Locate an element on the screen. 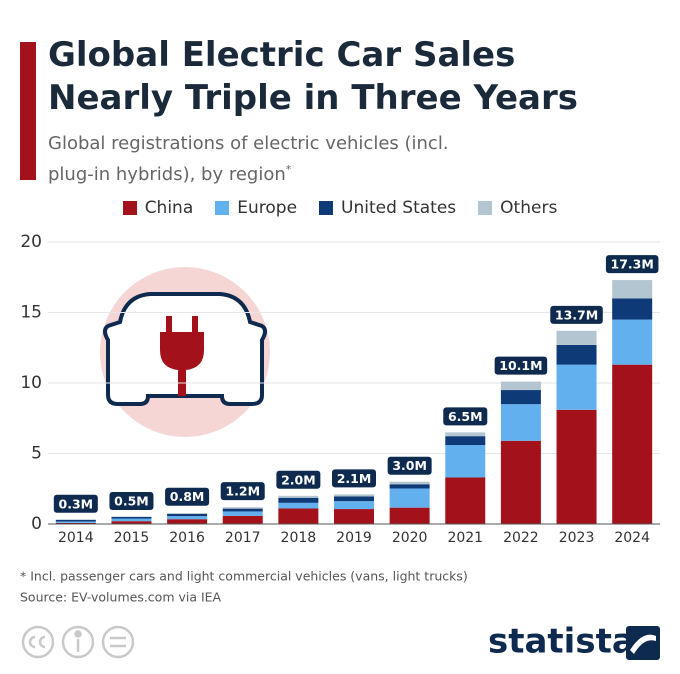 The height and width of the screenshot is (674, 680). legend-item: United States is located at coordinates (387, 208).